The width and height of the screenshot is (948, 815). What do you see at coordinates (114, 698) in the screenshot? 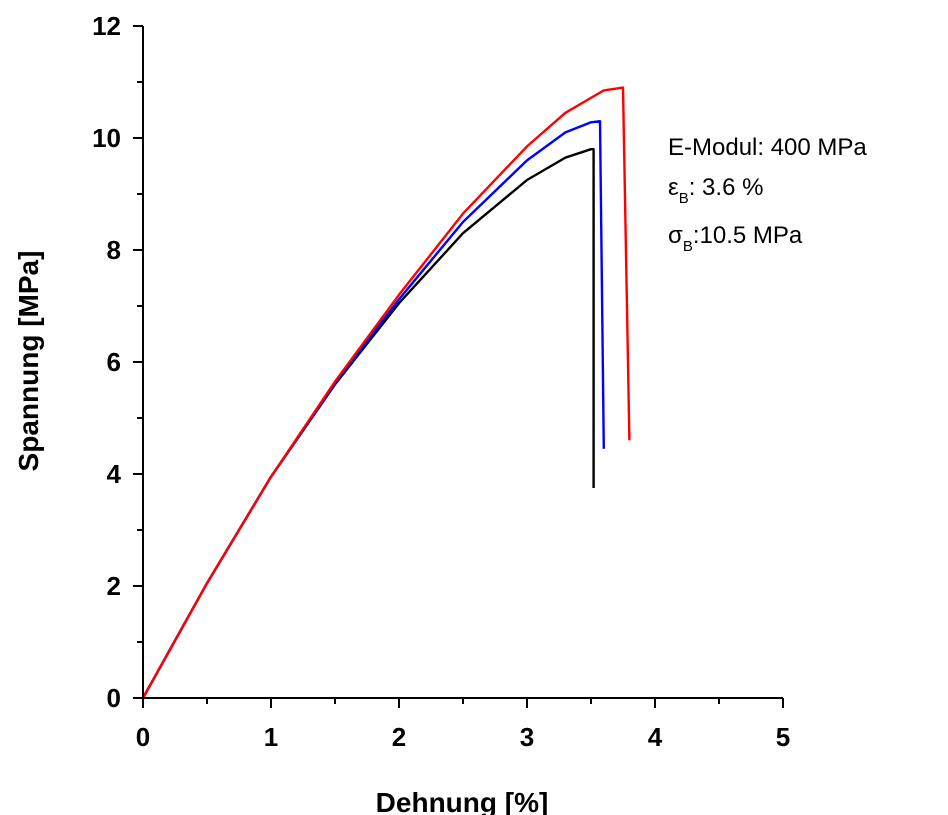
I see `y-tick-label: 0` at bounding box center [114, 698].